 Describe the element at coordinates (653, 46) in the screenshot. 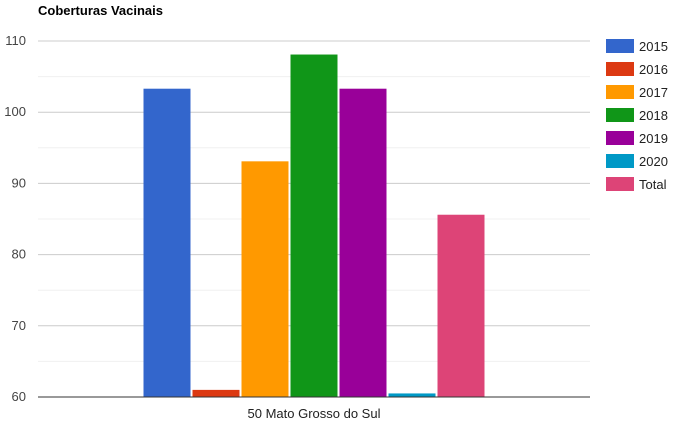

I see `legend-label-2015: 2015` at that location.